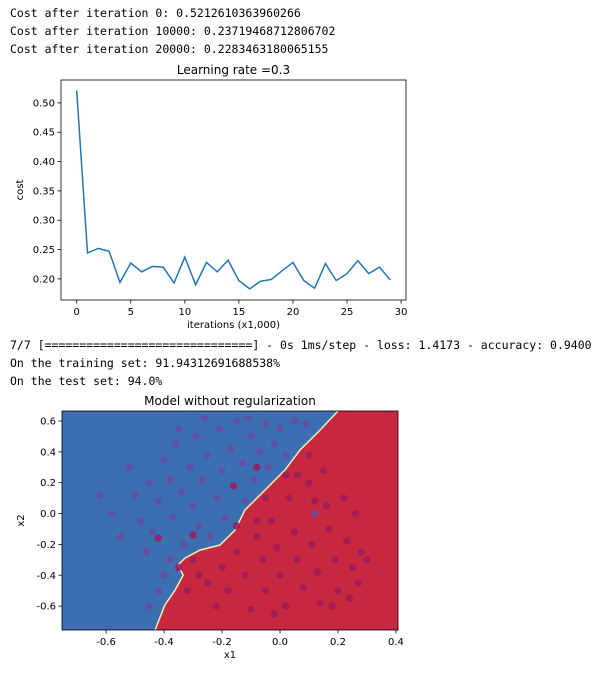 The height and width of the screenshot is (678, 616). What do you see at coordinates (347, 312) in the screenshot?
I see `x-tick-label: 25` at bounding box center [347, 312].